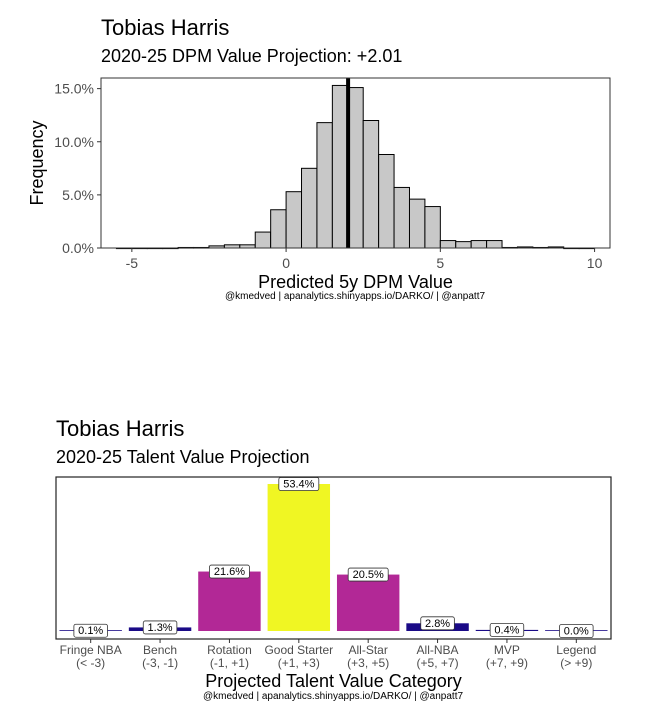 The height and width of the screenshot is (712, 652). I want to click on x-axis-title: Predicted 5y DPM Value, so click(355, 282).